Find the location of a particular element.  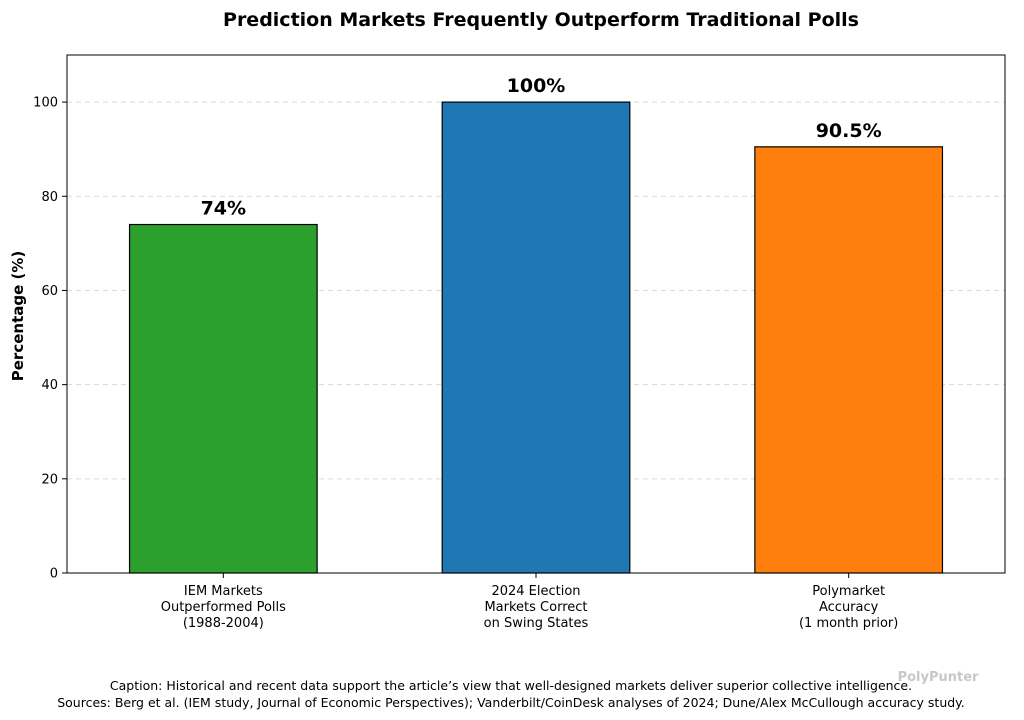

x-tick-label: (1 month prior) is located at coordinates (848, 623).